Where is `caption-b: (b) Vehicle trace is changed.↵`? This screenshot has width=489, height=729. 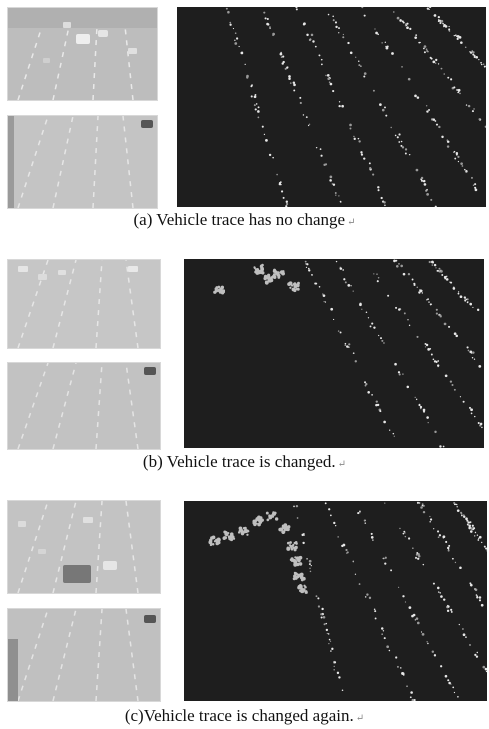
caption-b: (b) Vehicle trace is changed.↵ is located at coordinates (244, 463).